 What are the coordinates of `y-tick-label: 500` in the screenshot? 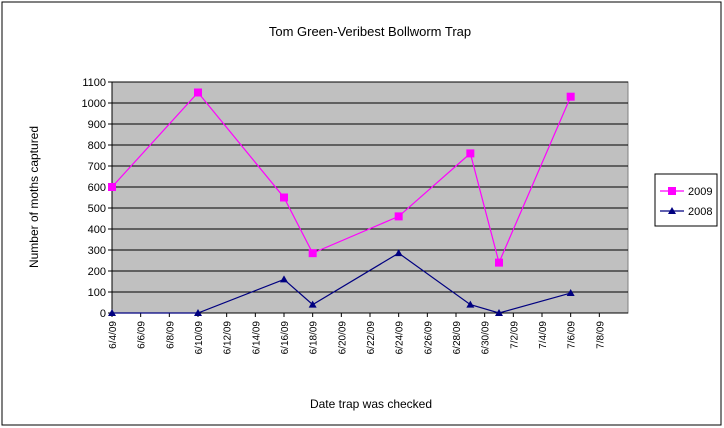 It's located at (97, 209).